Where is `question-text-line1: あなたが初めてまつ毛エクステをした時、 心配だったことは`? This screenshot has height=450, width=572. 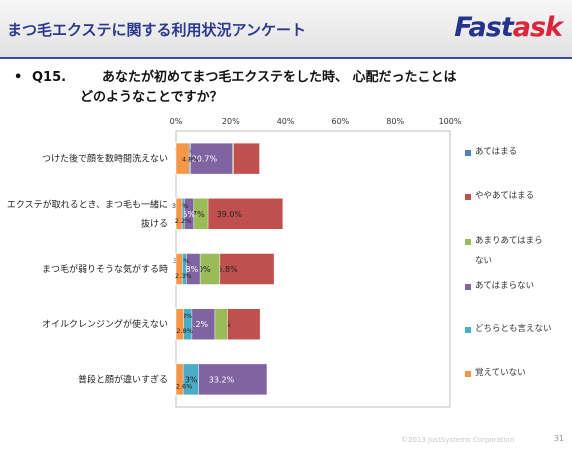 question-text-line1: あなたが初めてまつ毛エクステをした時、 心配だったことは is located at coordinates (279, 77).